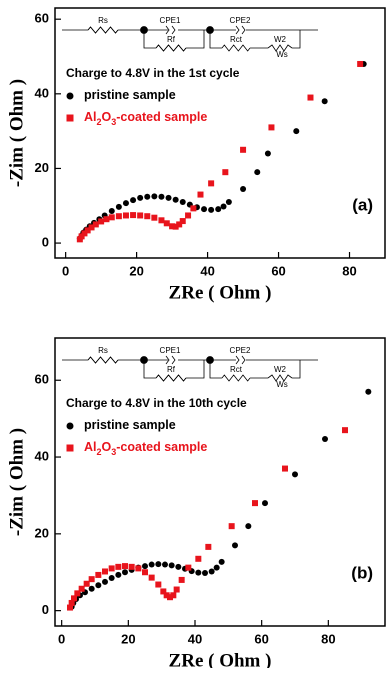 The height and width of the screenshot is (673, 392). What do you see at coordinates (362, 204) in the screenshot?
I see `panel-label: (a)` at bounding box center [362, 204].